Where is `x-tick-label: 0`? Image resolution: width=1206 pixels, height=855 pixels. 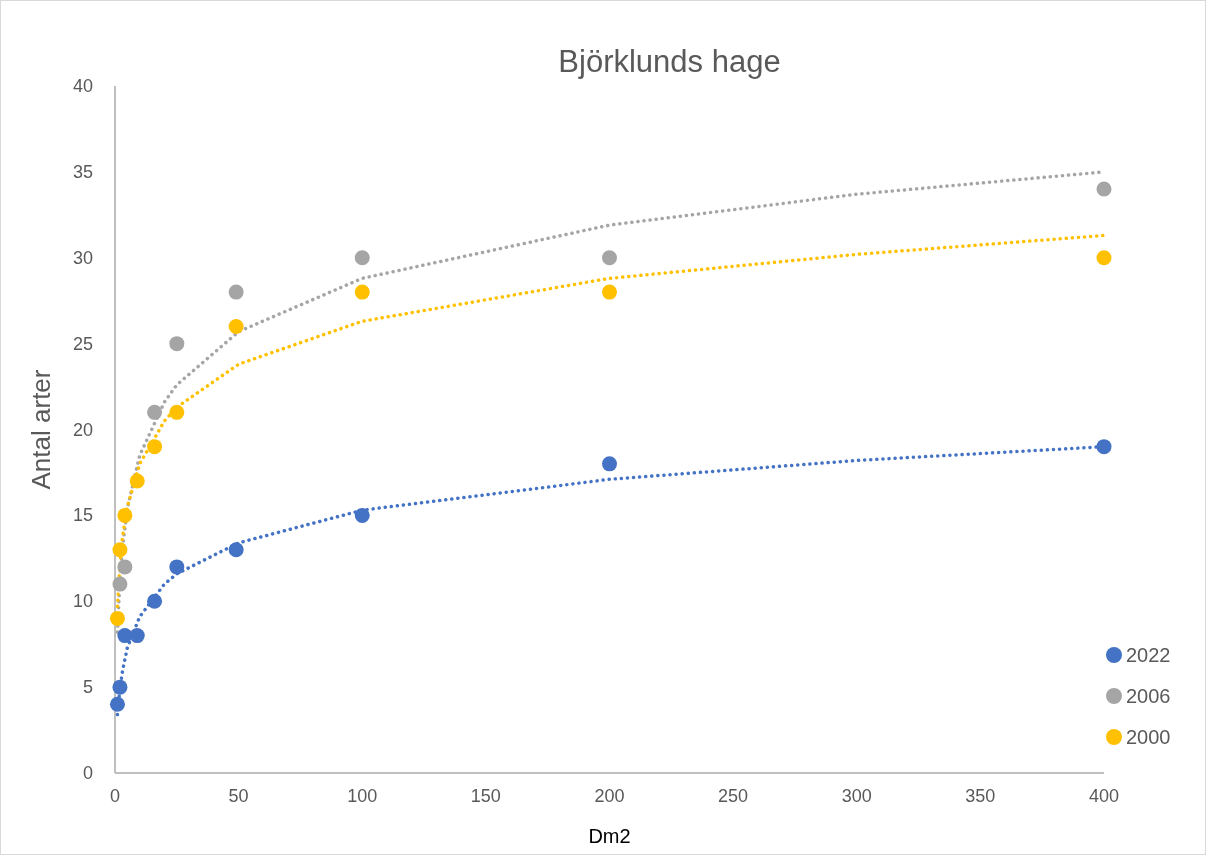 x-tick-label: 0 is located at coordinates (115, 796).